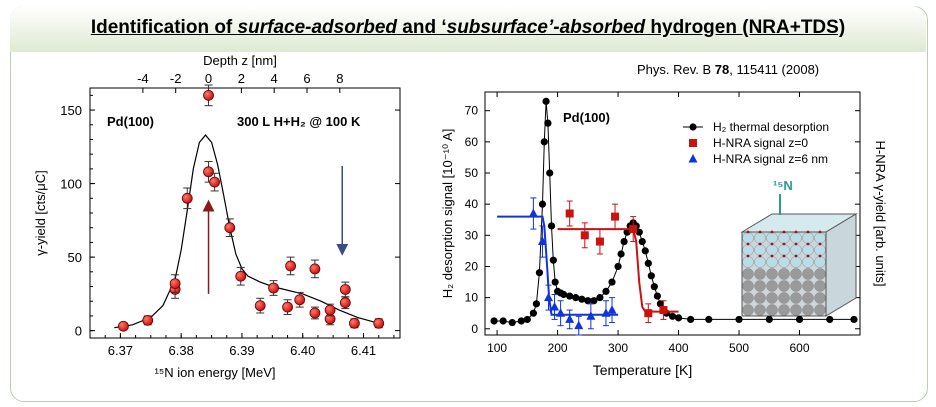  Describe the element at coordinates (880, 214) in the screenshot. I see `right-y-axis-label: H-NRA γ-yield [arb. units]` at that location.